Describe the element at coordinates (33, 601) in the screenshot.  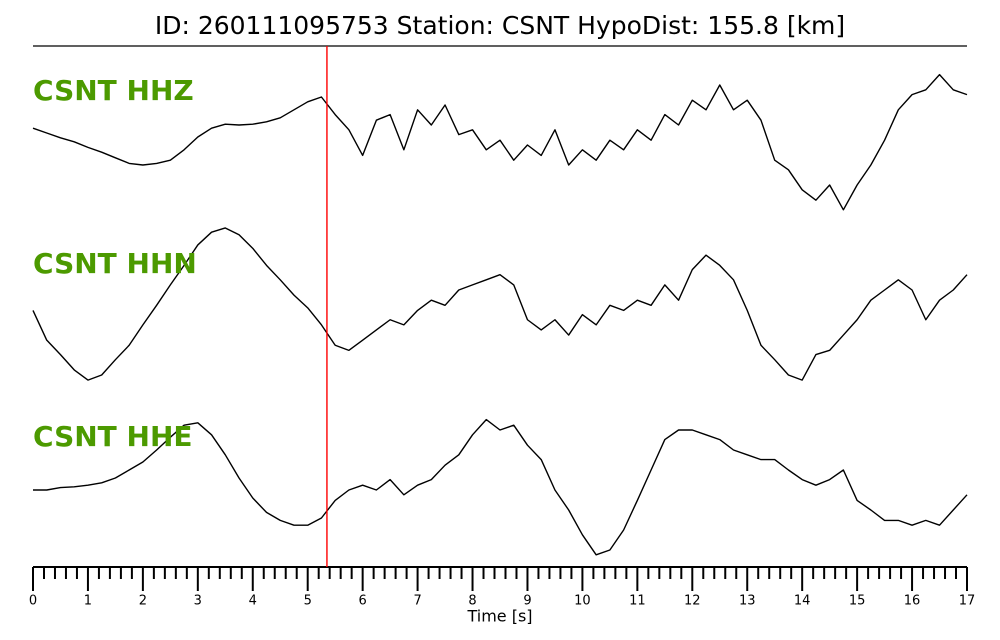
I see `x-tick-label: 0` at that location.